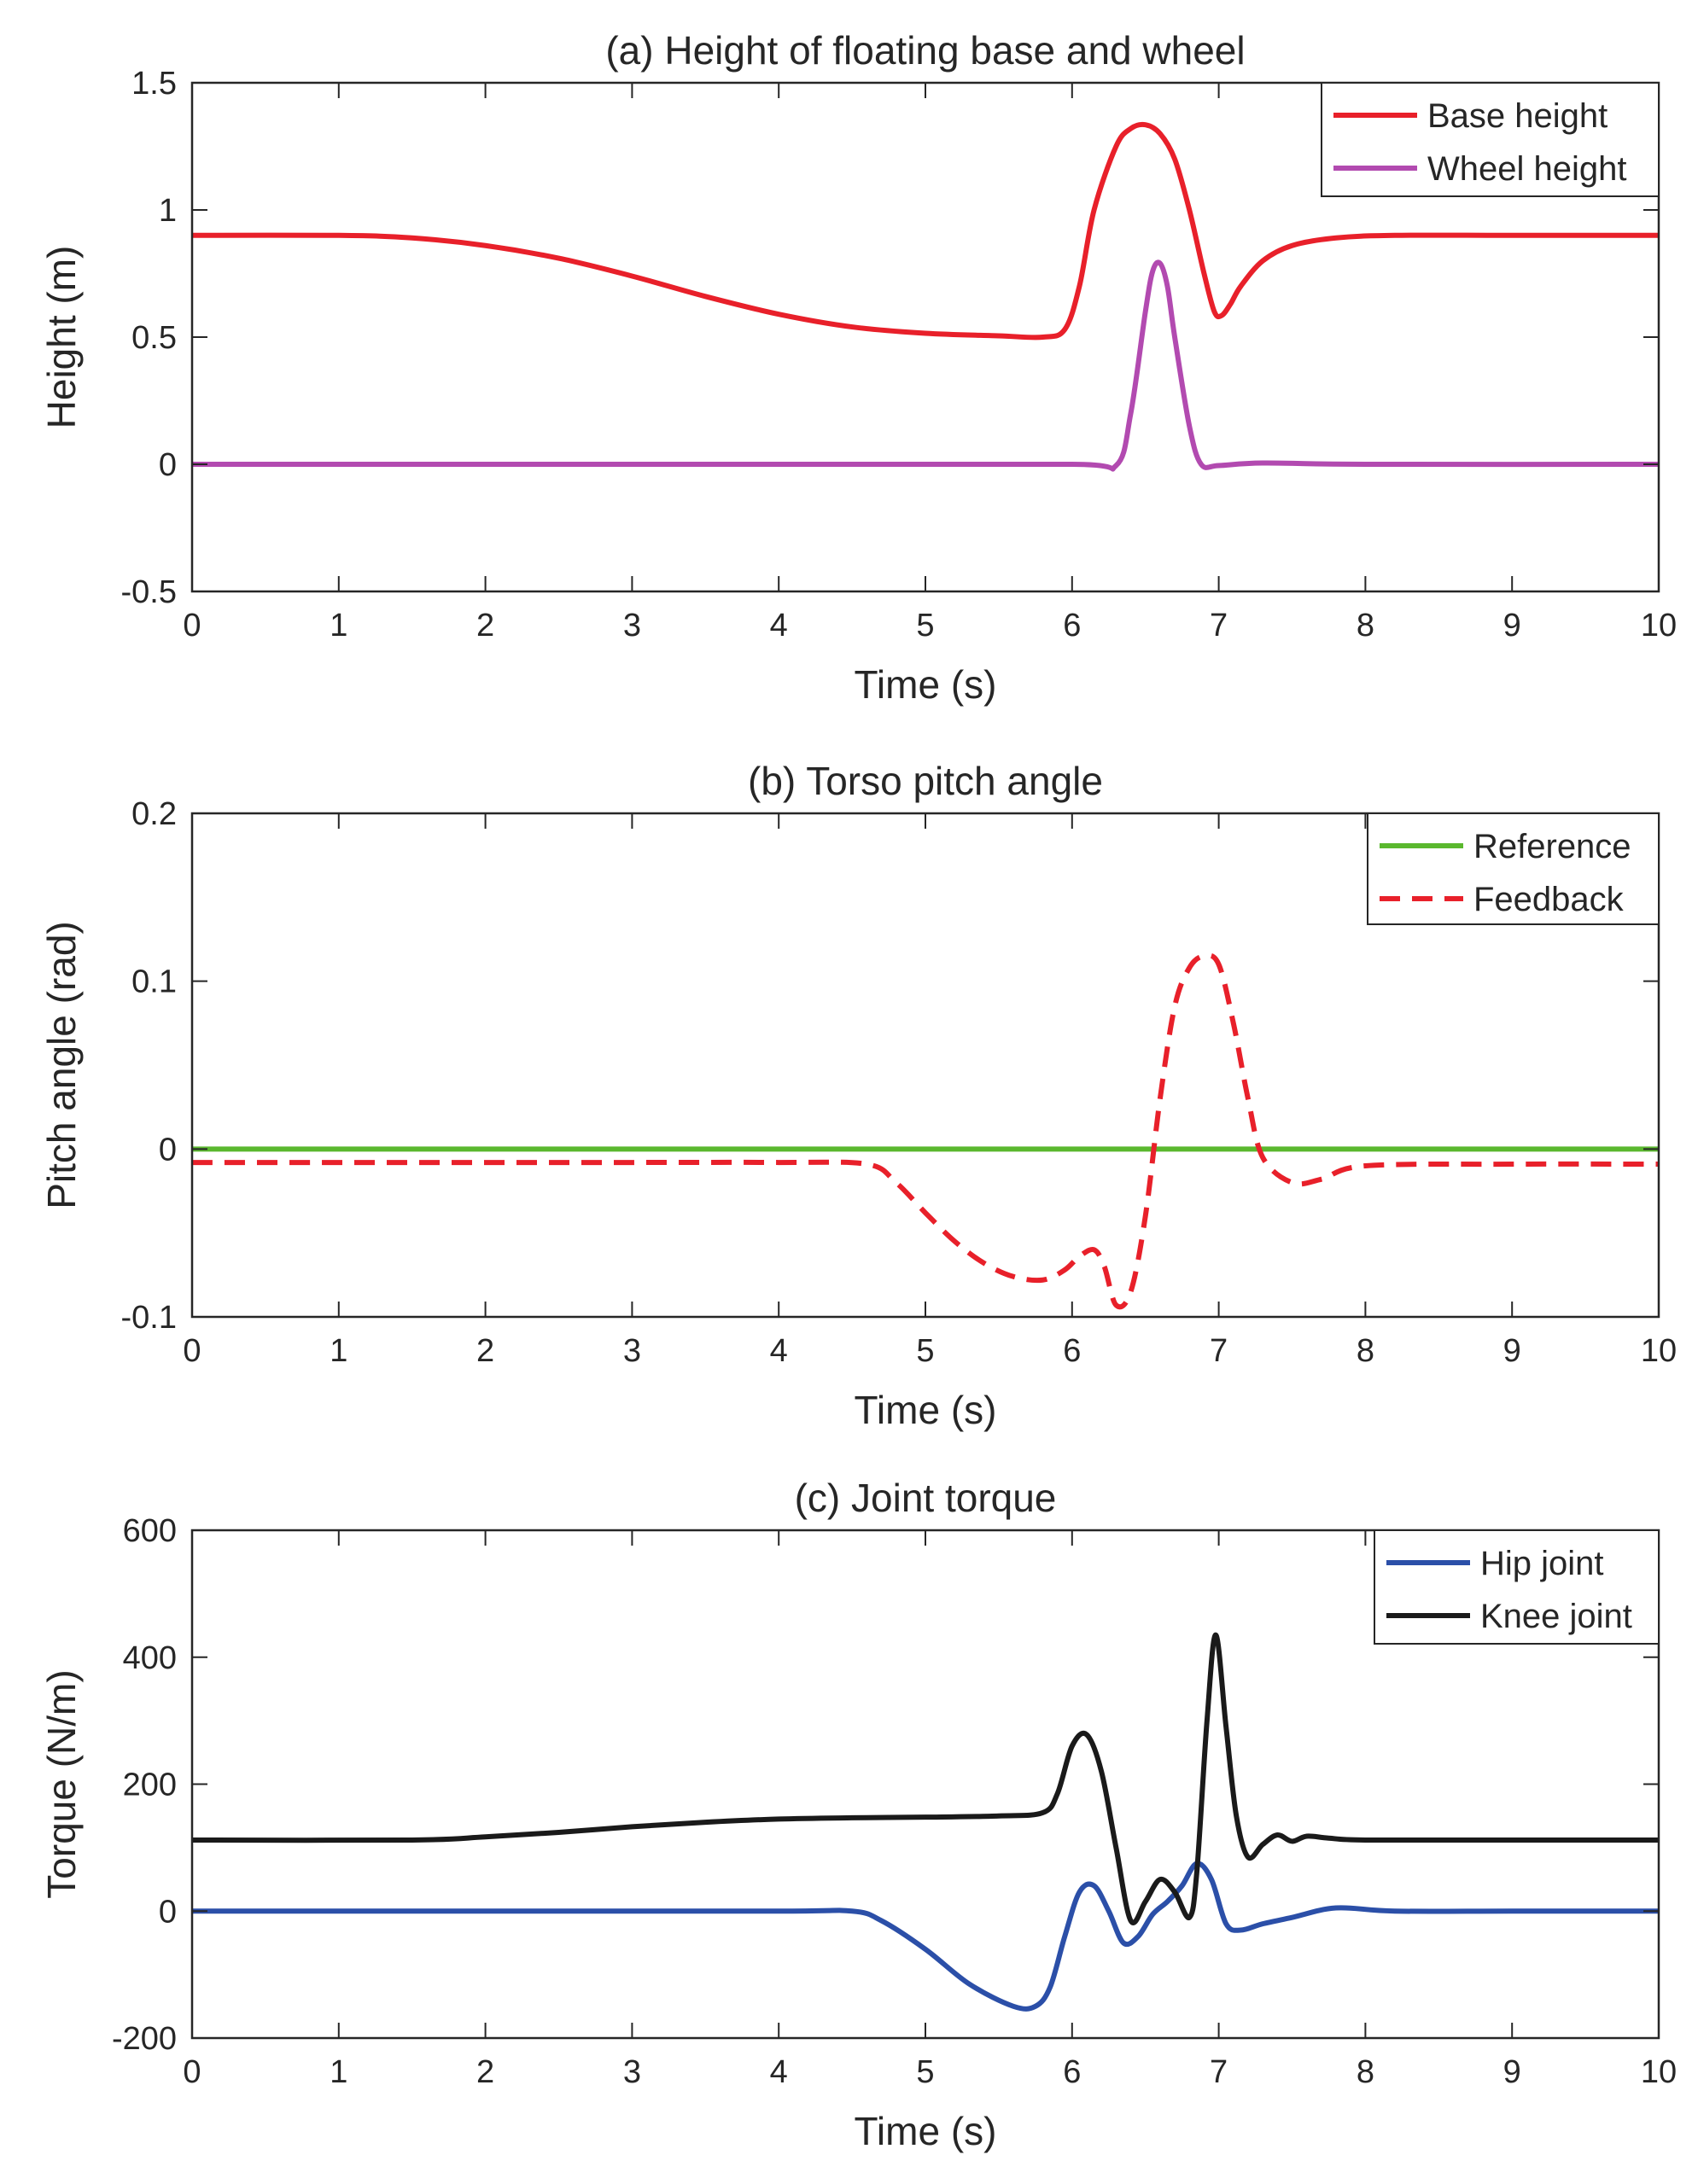  I want to click on x-tick-label-b: 4, so click(779, 1351).